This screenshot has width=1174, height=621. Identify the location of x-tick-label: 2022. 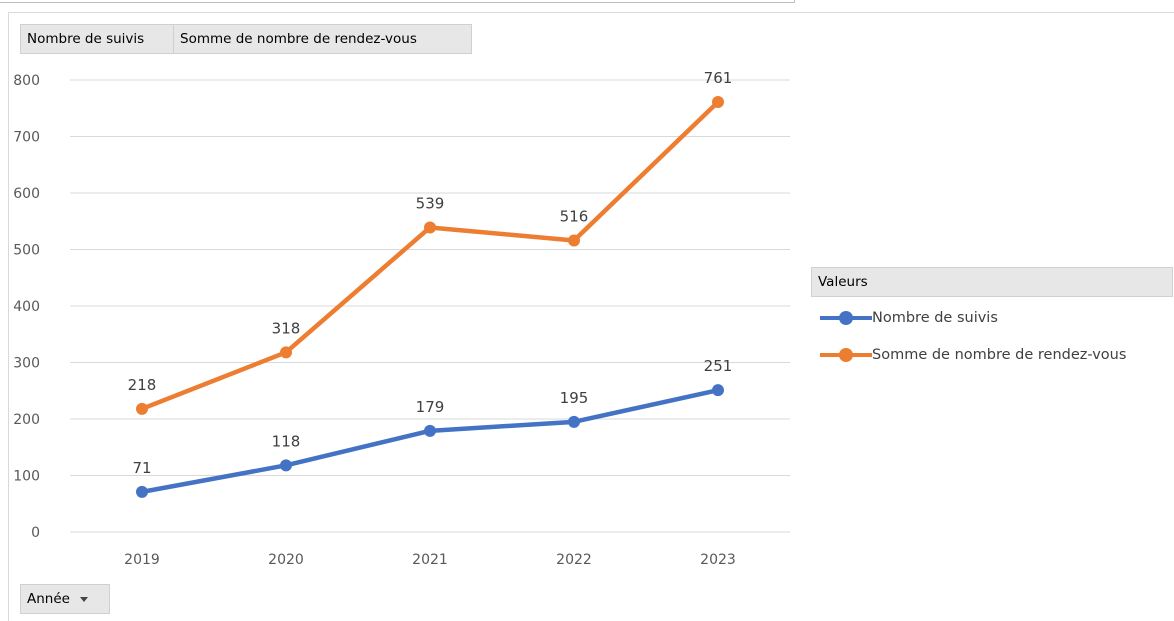
(574, 560).